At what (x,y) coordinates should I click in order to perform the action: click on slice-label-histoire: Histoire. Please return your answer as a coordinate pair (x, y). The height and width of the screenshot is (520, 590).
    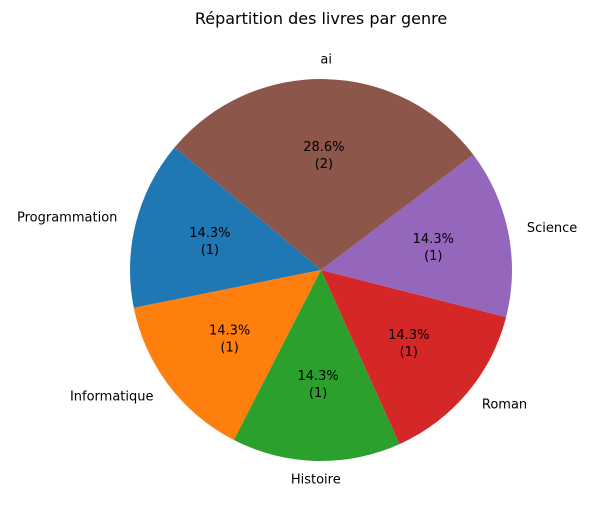
    Looking at the image, I should click on (316, 480).